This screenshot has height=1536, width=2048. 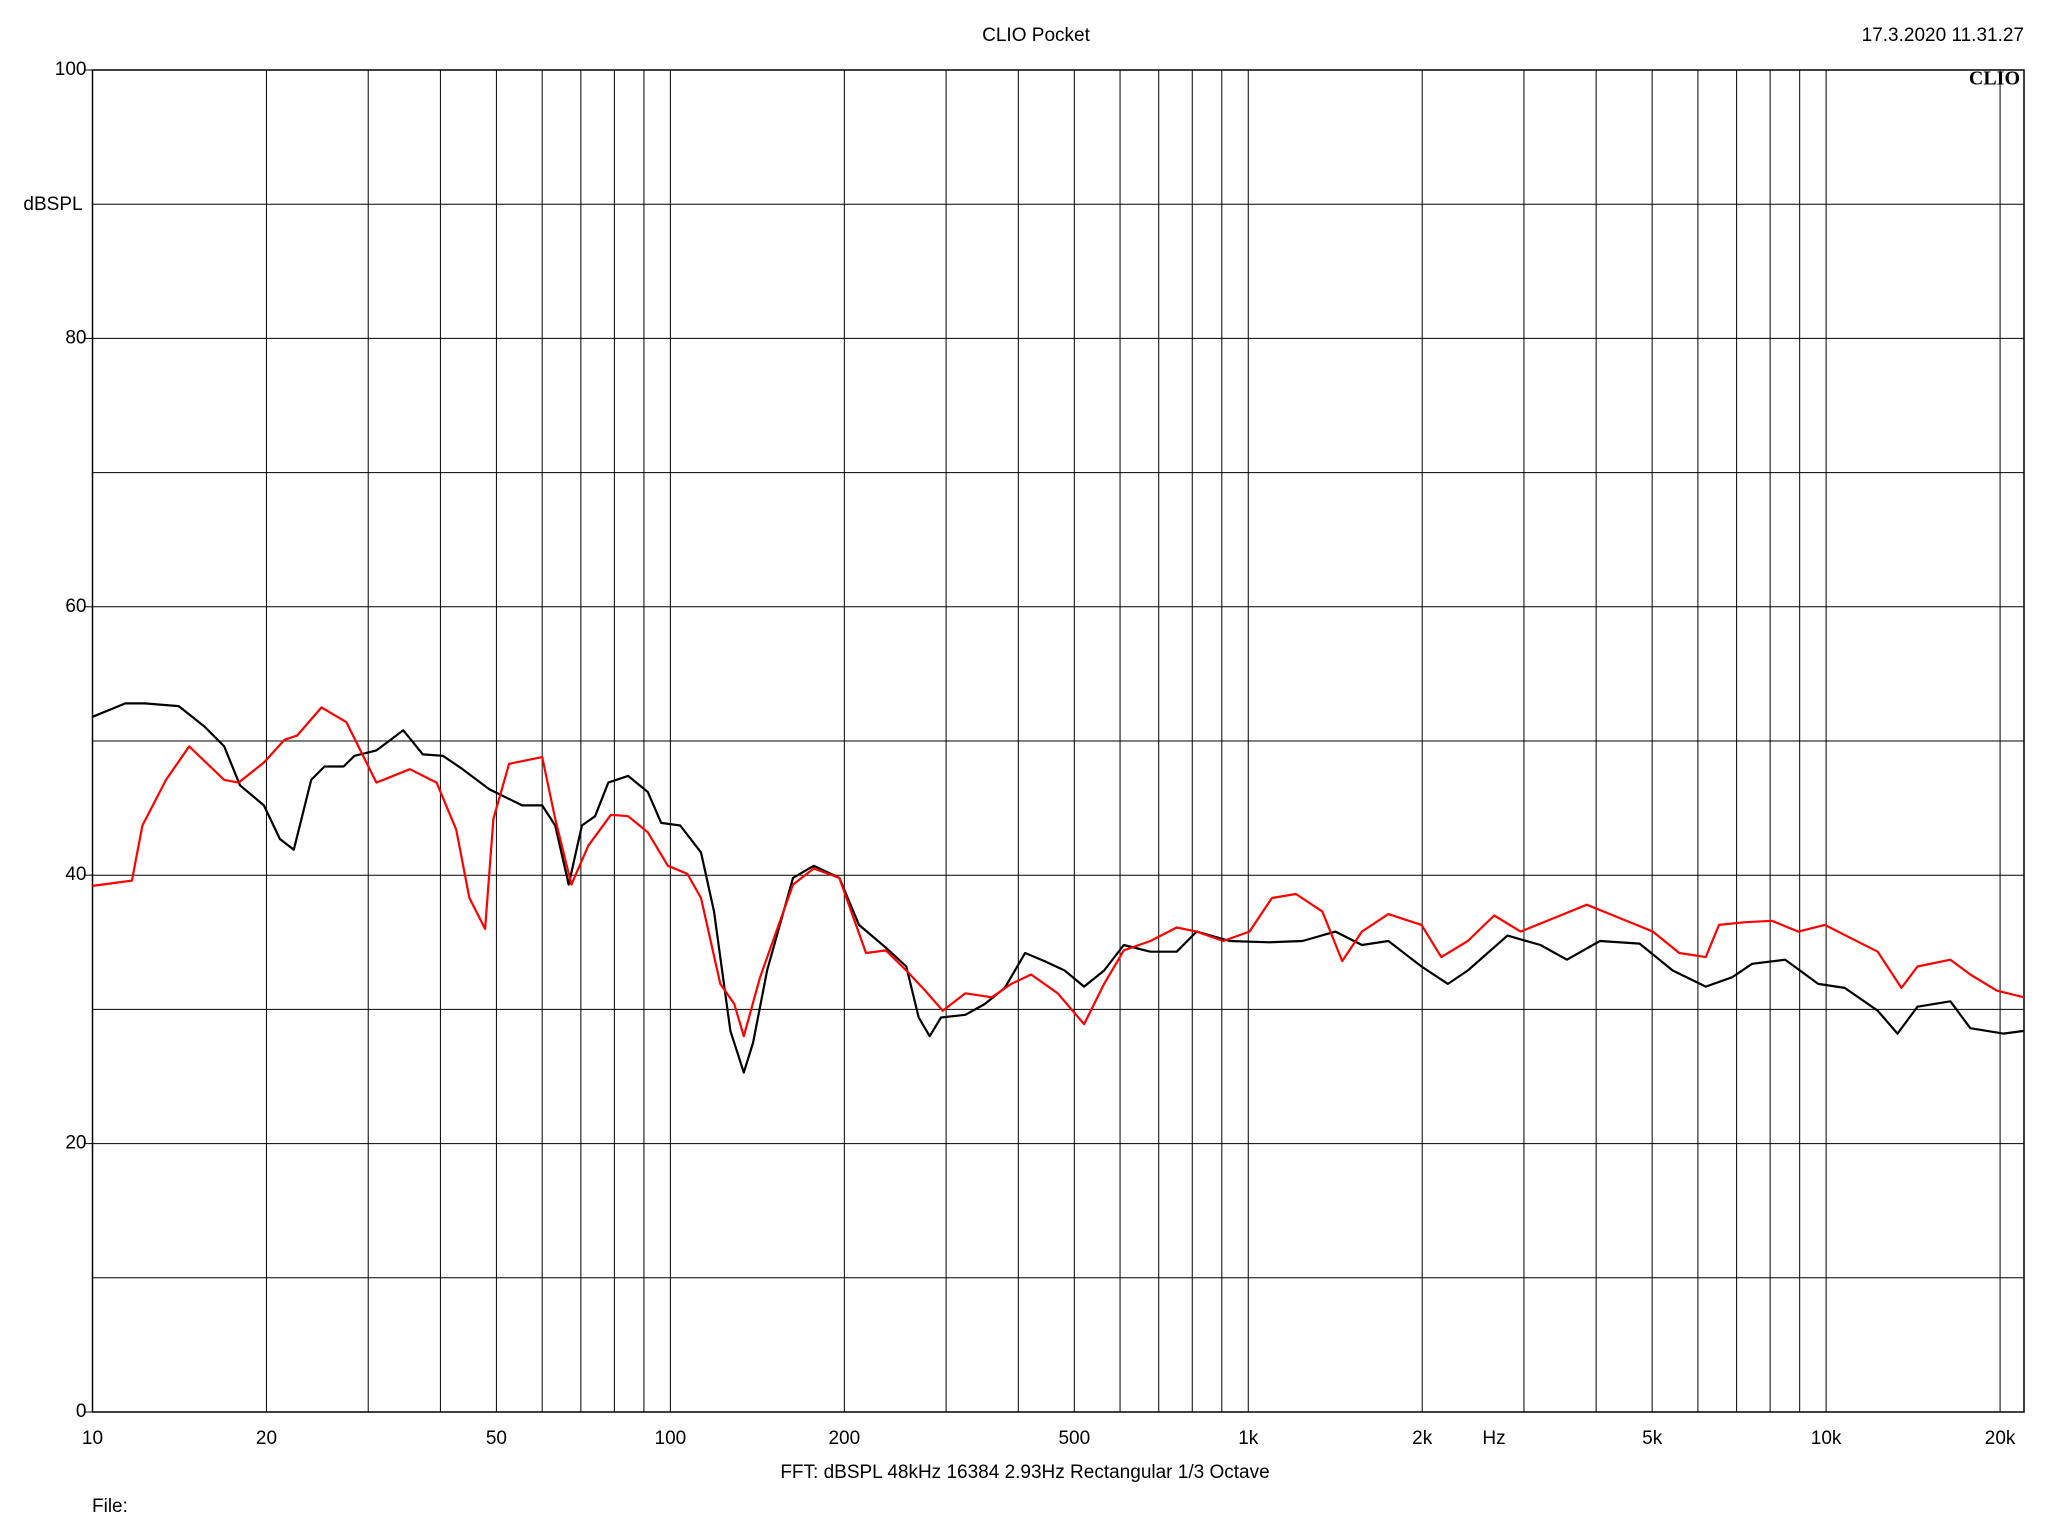 What do you see at coordinates (266, 1438) in the screenshot?
I see `x-tick-label: 20` at bounding box center [266, 1438].